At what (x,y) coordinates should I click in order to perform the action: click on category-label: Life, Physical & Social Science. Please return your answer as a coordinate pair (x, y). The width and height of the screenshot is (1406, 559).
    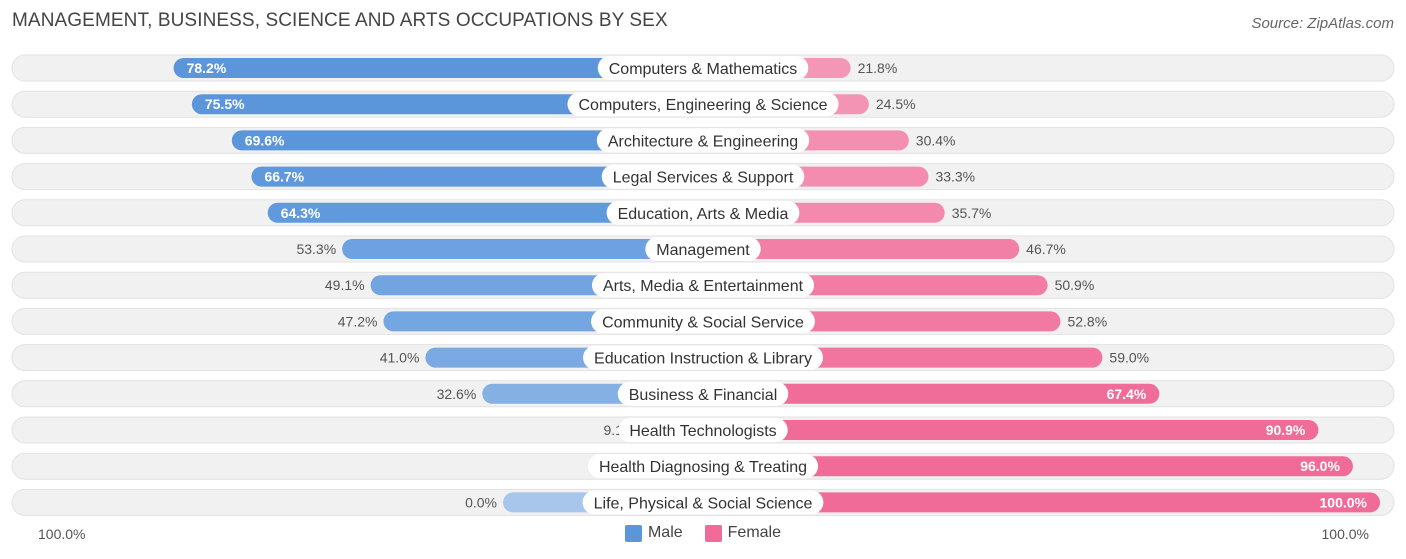
    Looking at the image, I should click on (703, 503).